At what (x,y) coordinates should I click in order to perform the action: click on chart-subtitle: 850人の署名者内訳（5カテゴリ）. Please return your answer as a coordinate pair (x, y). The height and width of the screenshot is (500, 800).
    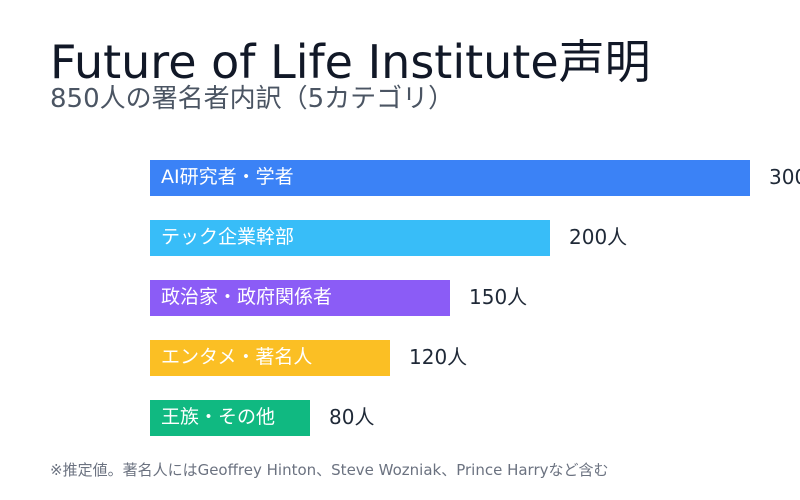
    Looking at the image, I should click on (252, 99).